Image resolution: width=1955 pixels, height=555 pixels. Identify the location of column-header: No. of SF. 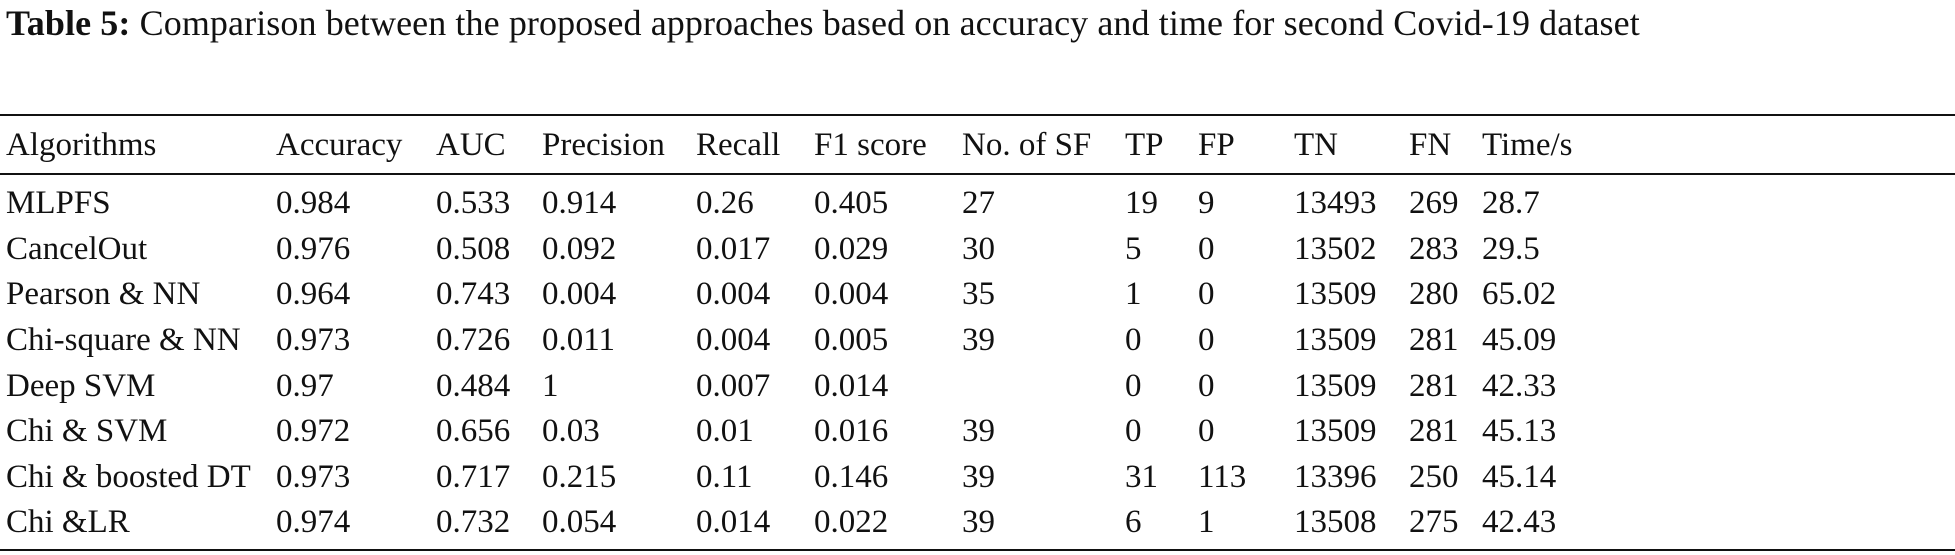
(1027, 144).